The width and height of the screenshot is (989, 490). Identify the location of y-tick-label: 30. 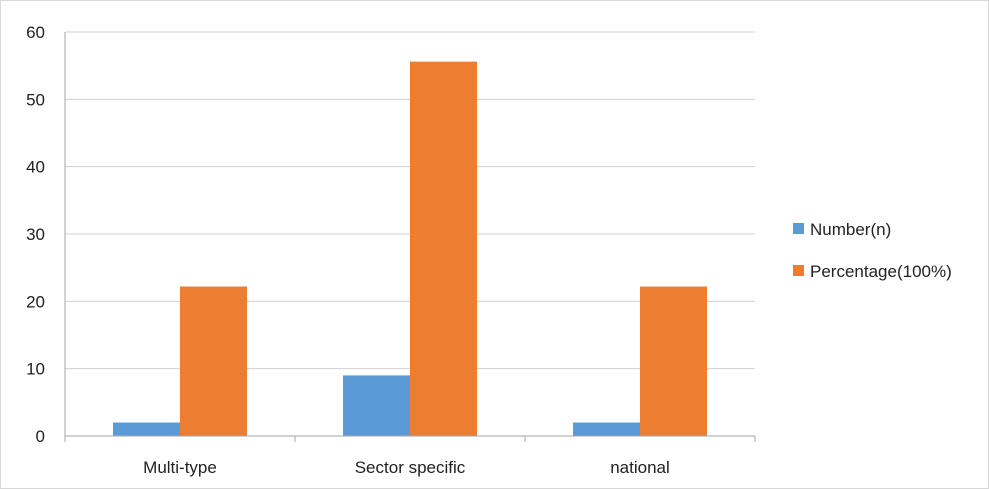
(35, 234).